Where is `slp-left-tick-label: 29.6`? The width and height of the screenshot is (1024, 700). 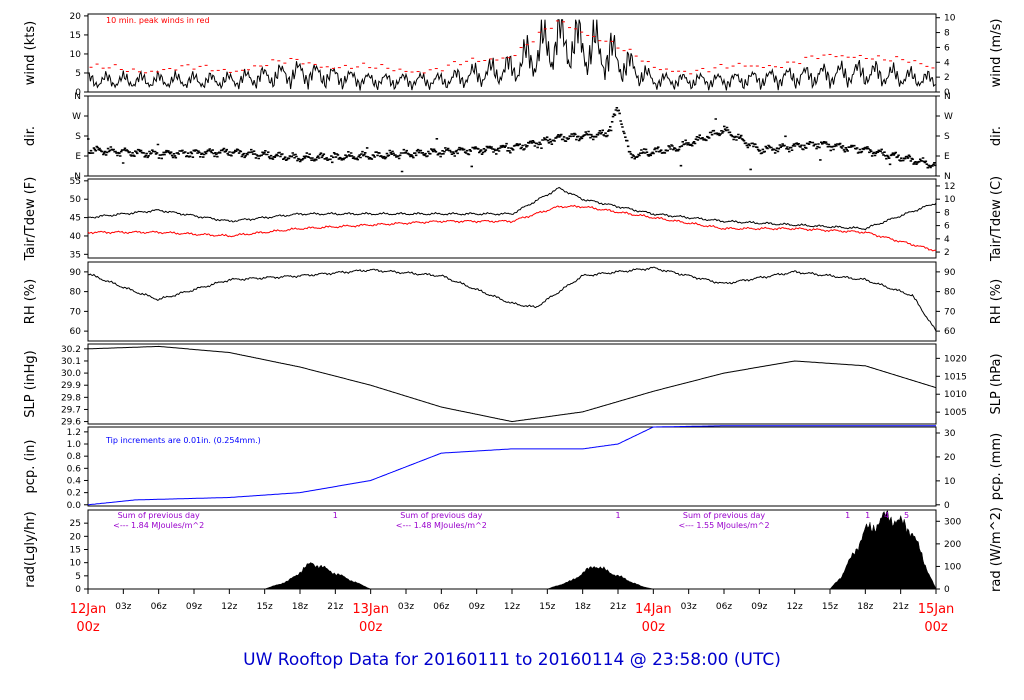
slp-left-tick-label: 29.6 is located at coordinates (71, 423).